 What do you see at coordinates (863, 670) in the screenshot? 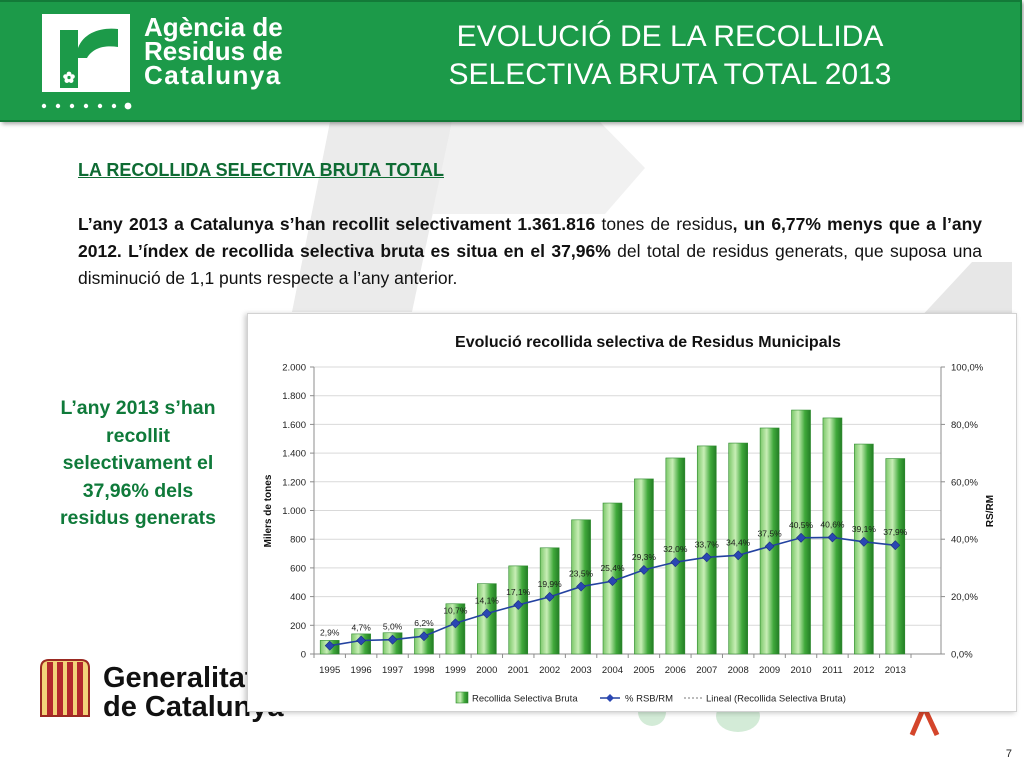
I see `x-tick-label: 2012` at bounding box center [863, 670].